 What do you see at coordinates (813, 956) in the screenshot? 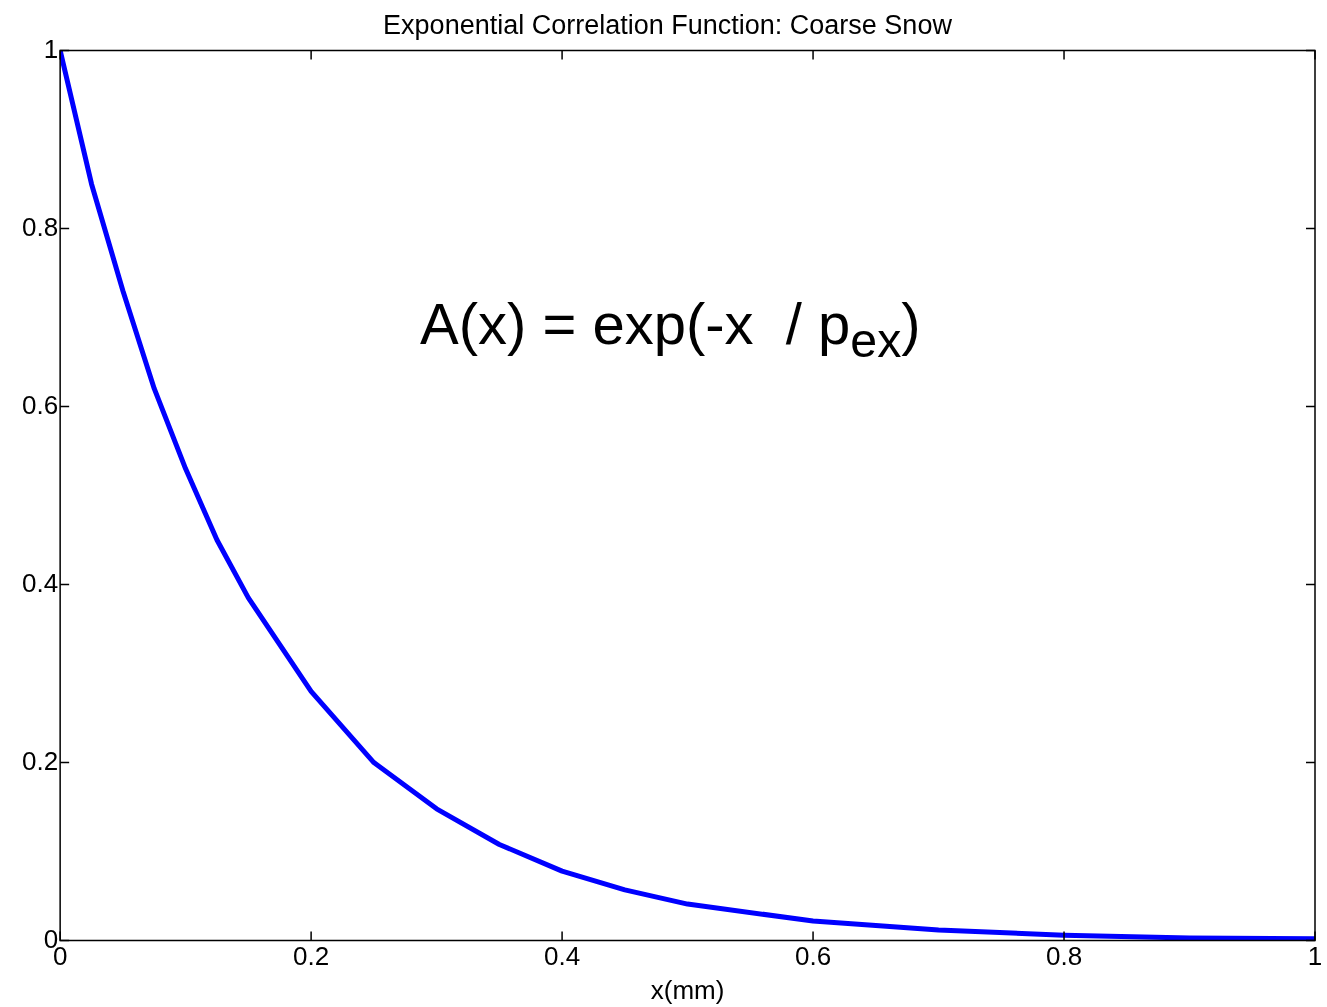
I see `x-tick-label: 0.6` at bounding box center [813, 956].